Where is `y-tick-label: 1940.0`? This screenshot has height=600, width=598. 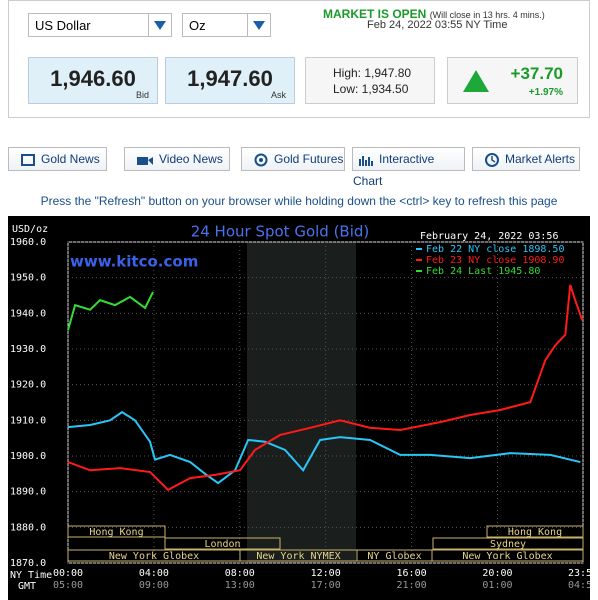
y-tick-label: 1940.0 is located at coordinates (28, 313).